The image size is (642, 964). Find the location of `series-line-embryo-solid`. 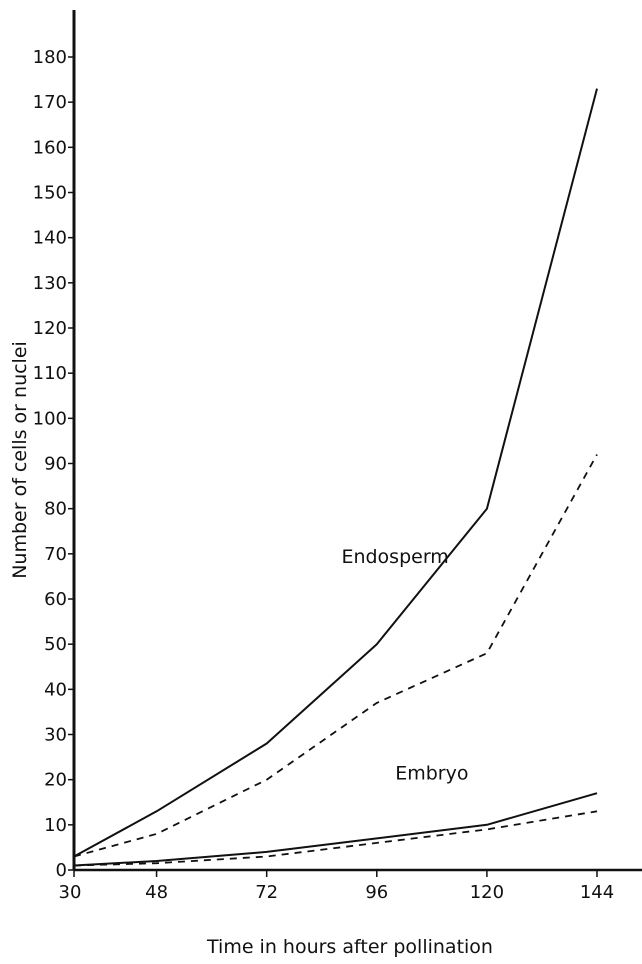

series-line-embryo-solid is located at coordinates (335, 829).